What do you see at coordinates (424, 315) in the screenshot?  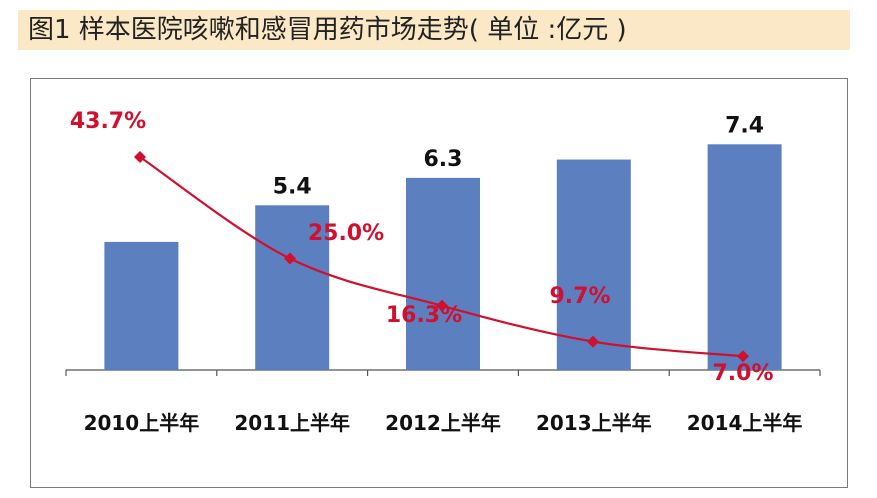 I see `line-value-label-2: 16.3%` at bounding box center [424, 315].